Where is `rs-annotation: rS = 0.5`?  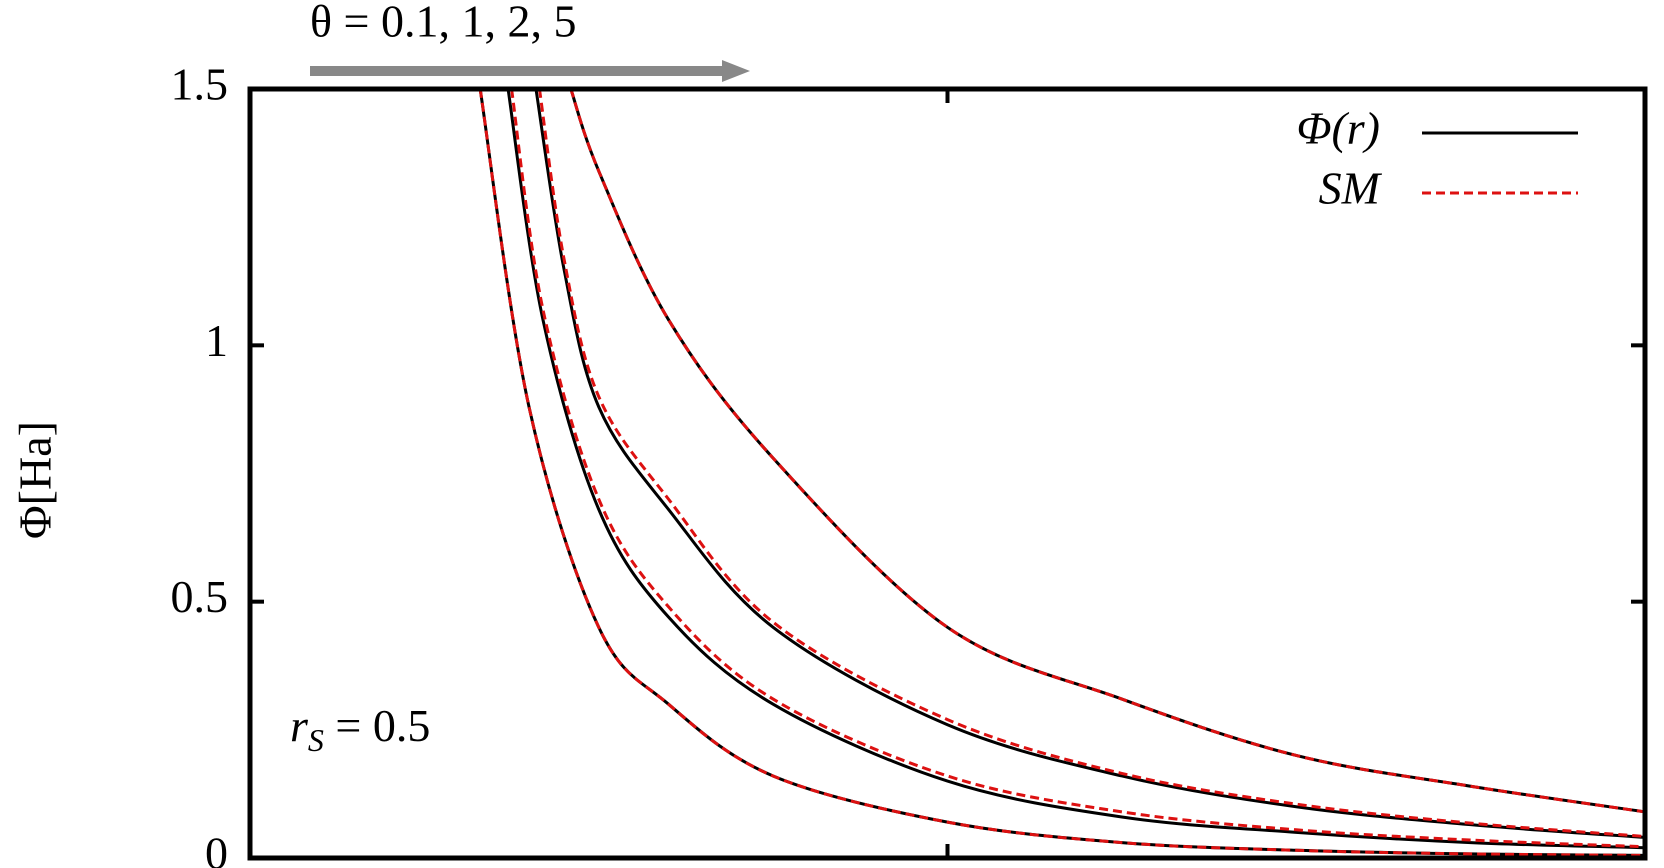
rs-annotation: rS = 0.5 is located at coordinates (360, 729).